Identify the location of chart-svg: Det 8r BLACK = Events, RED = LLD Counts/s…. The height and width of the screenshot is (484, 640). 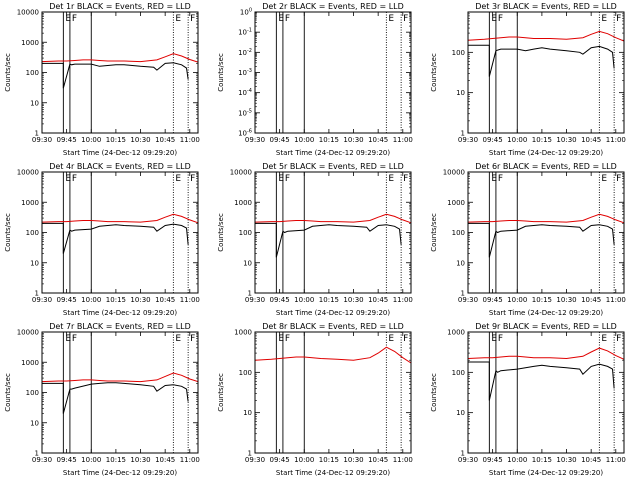
(315, 399).